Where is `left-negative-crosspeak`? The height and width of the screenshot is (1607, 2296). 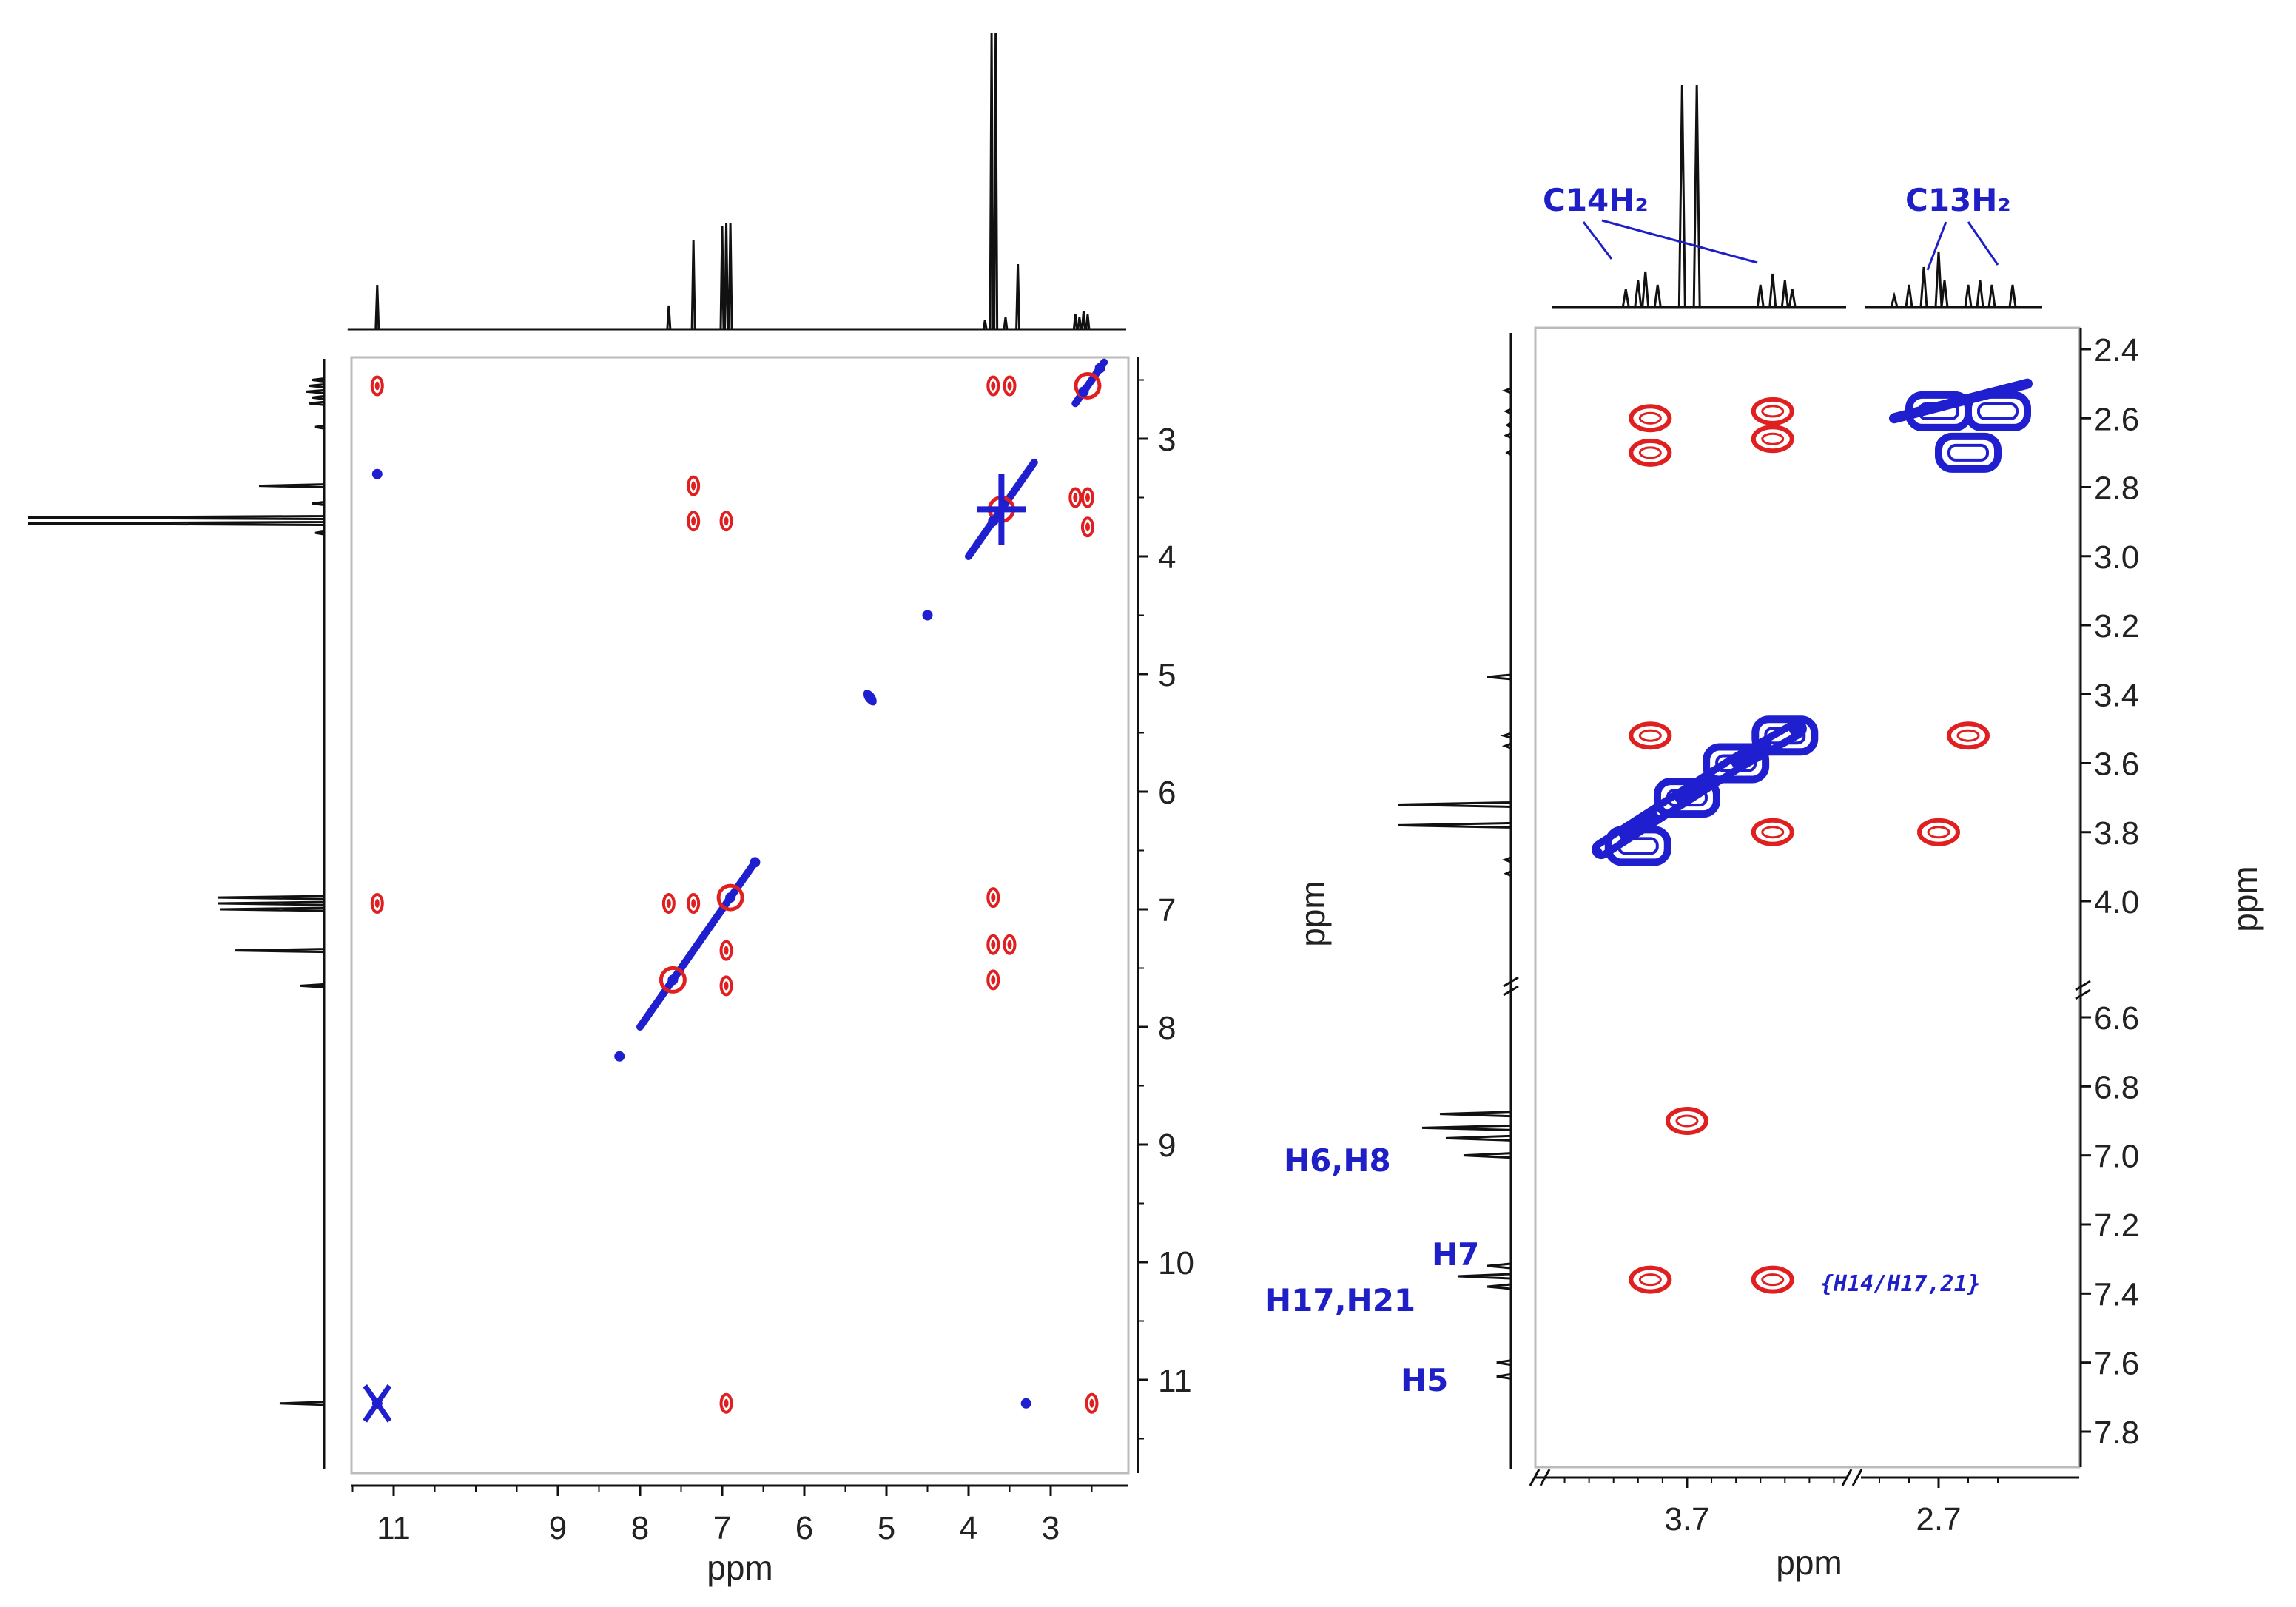 left-negative-crosspeak is located at coordinates (1025, 1403).